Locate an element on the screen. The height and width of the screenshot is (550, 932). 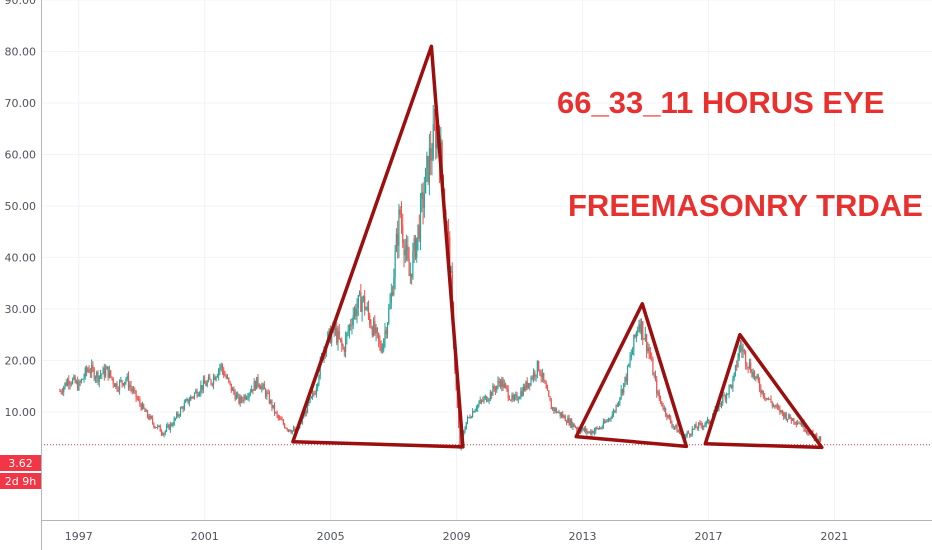
x-axis: 1997 2001 2005 2009 2013 2017 2021 is located at coordinates (457, 536).